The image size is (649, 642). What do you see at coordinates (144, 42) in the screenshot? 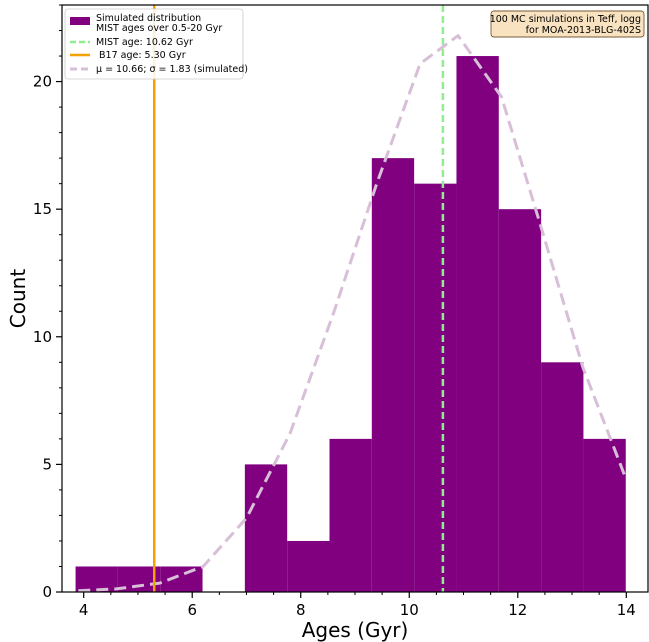
I see `legend-label-mist-age: MIST age: 10.62 Gyr` at bounding box center [144, 42].